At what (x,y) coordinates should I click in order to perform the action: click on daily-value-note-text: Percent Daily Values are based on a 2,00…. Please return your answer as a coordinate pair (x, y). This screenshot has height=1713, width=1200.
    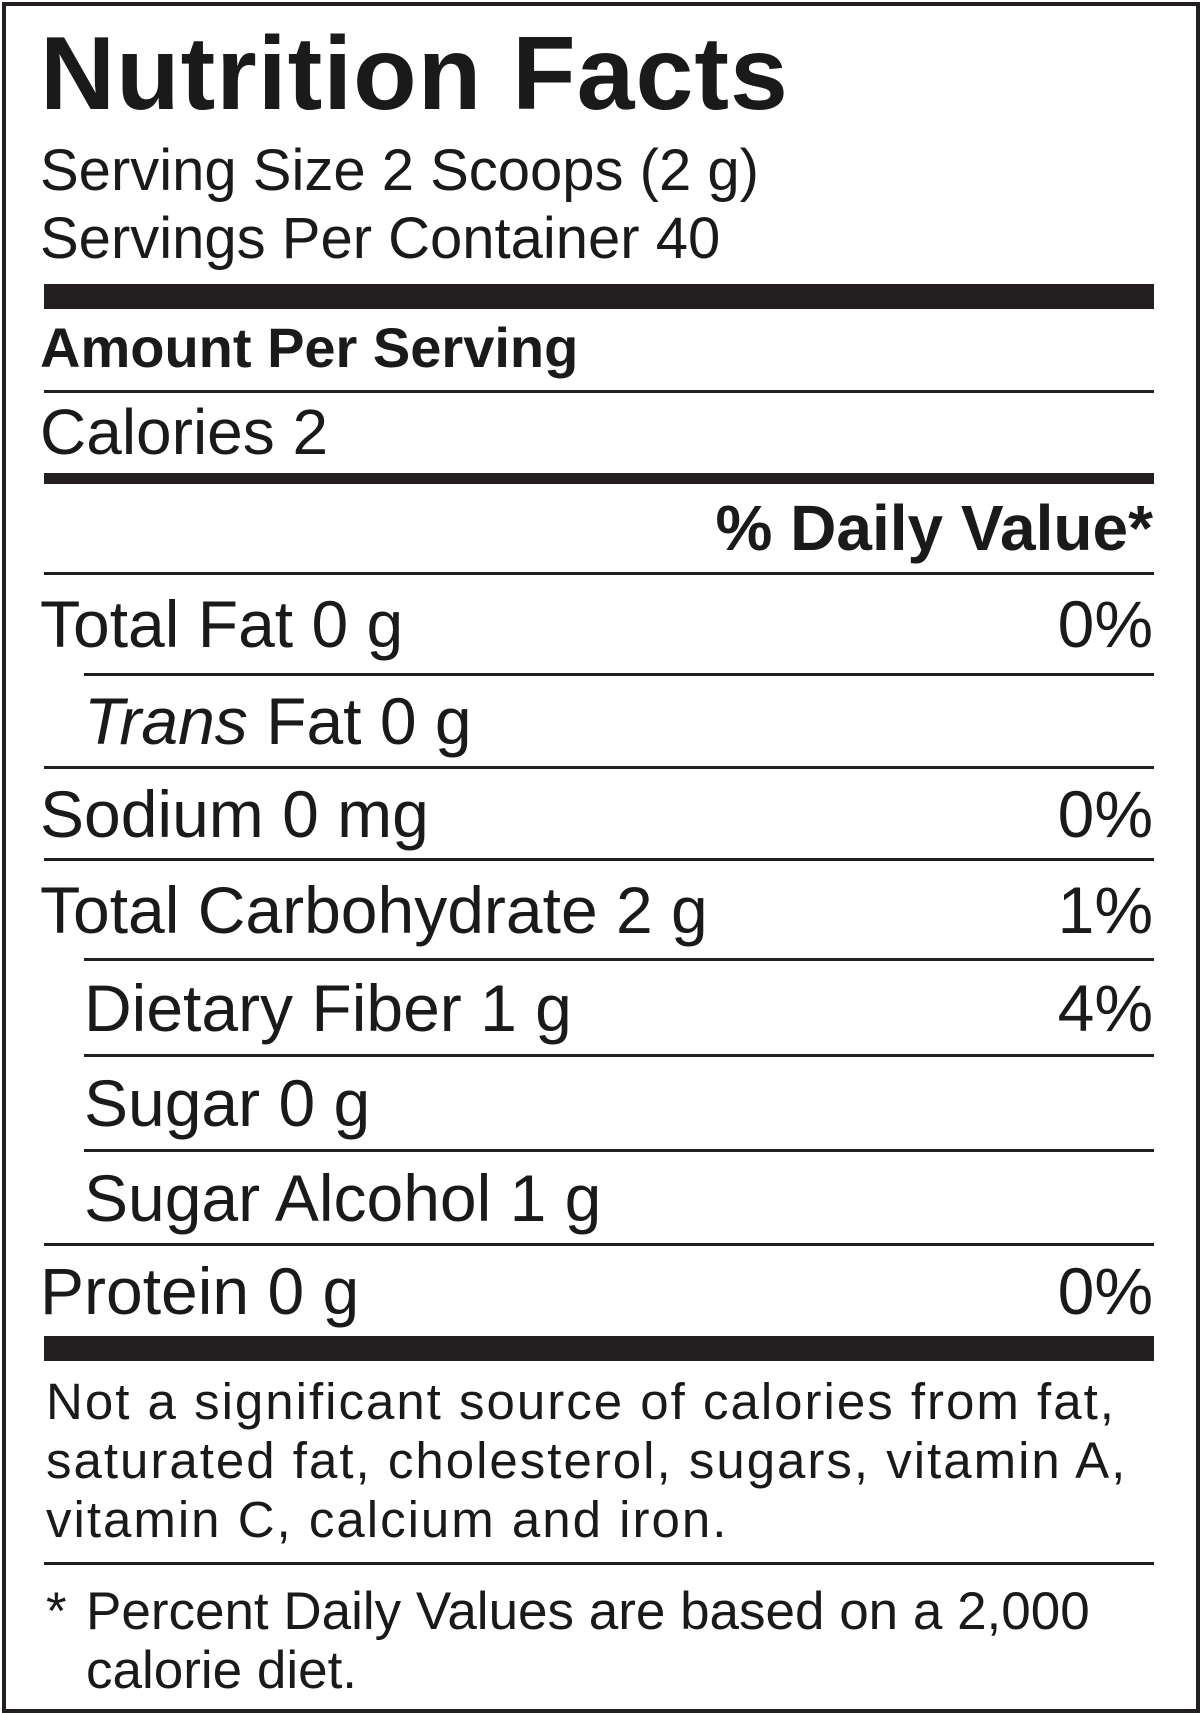
    Looking at the image, I should click on (588, 1641).